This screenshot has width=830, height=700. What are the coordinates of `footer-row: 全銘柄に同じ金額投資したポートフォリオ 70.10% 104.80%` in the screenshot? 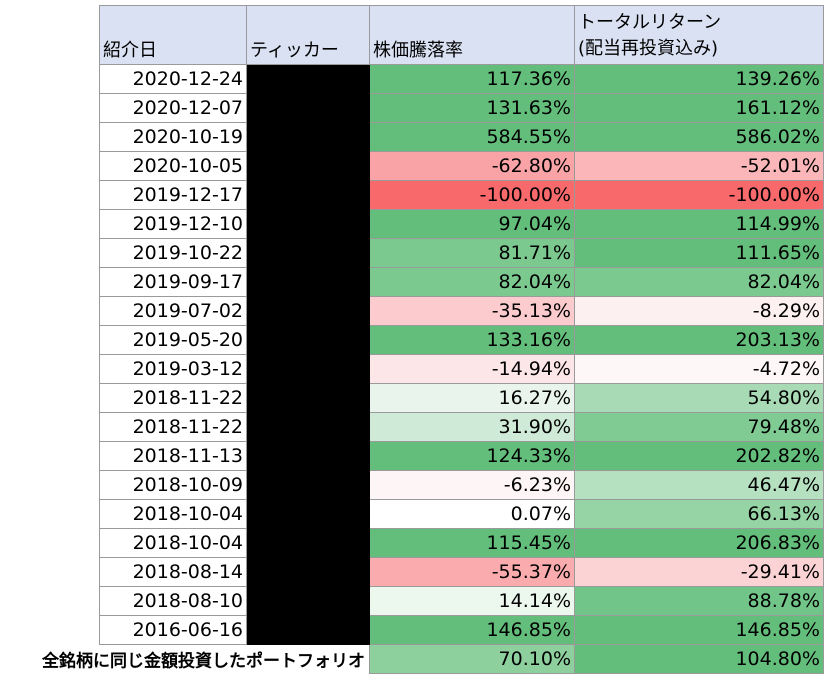 It's located at (433, 659).